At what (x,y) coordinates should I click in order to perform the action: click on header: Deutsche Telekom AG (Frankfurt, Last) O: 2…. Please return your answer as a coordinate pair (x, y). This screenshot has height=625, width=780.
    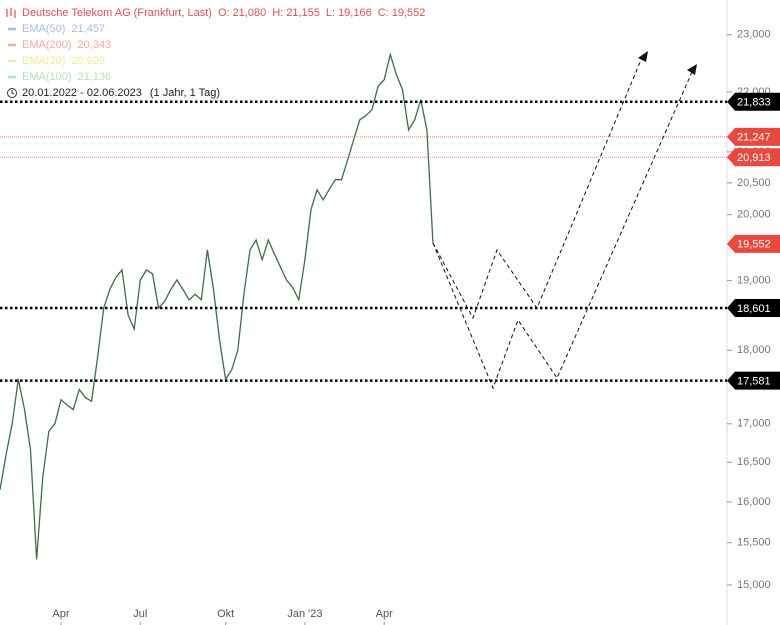
    Looking at the image, I should click on (216, 53).